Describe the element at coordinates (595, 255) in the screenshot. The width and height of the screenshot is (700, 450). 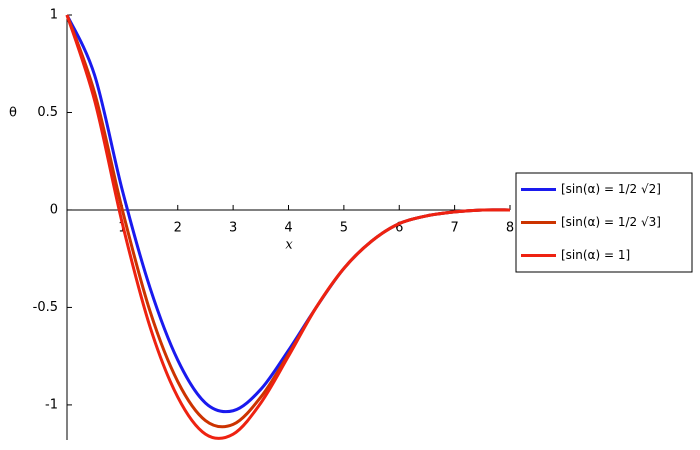
I see `legend-label: [sin(α) = 1]` at that location.